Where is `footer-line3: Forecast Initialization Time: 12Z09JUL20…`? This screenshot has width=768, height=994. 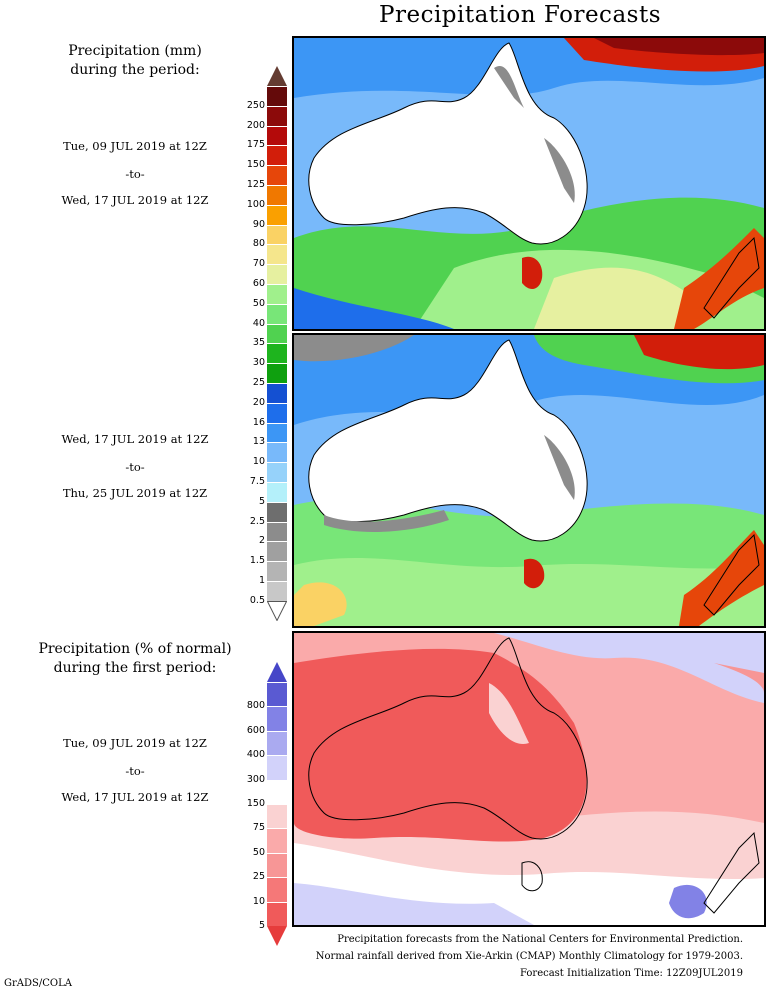 footer-line3: Forecast Initialization Time: 12Z09JUL20… is located at coordinates (631, 973).